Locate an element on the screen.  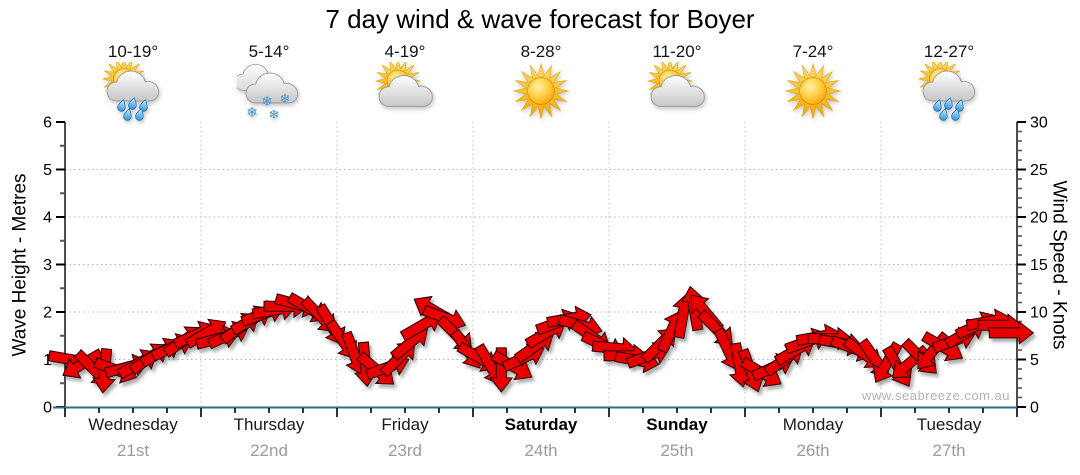
y-right-tick-label: 5 is located at coordinates (1034, 360).